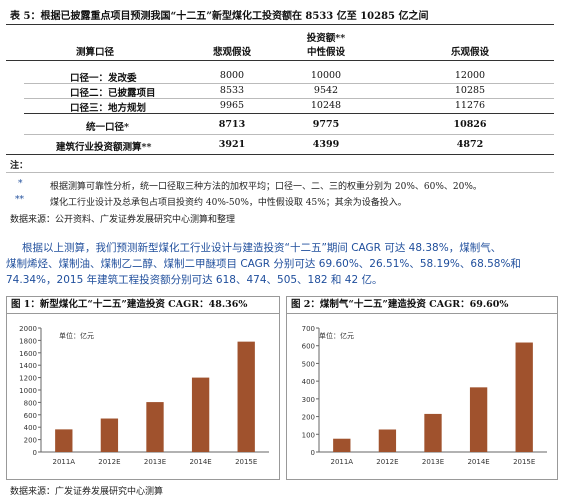  I want to click on y-tick-label: 1200, so click(28, 379).